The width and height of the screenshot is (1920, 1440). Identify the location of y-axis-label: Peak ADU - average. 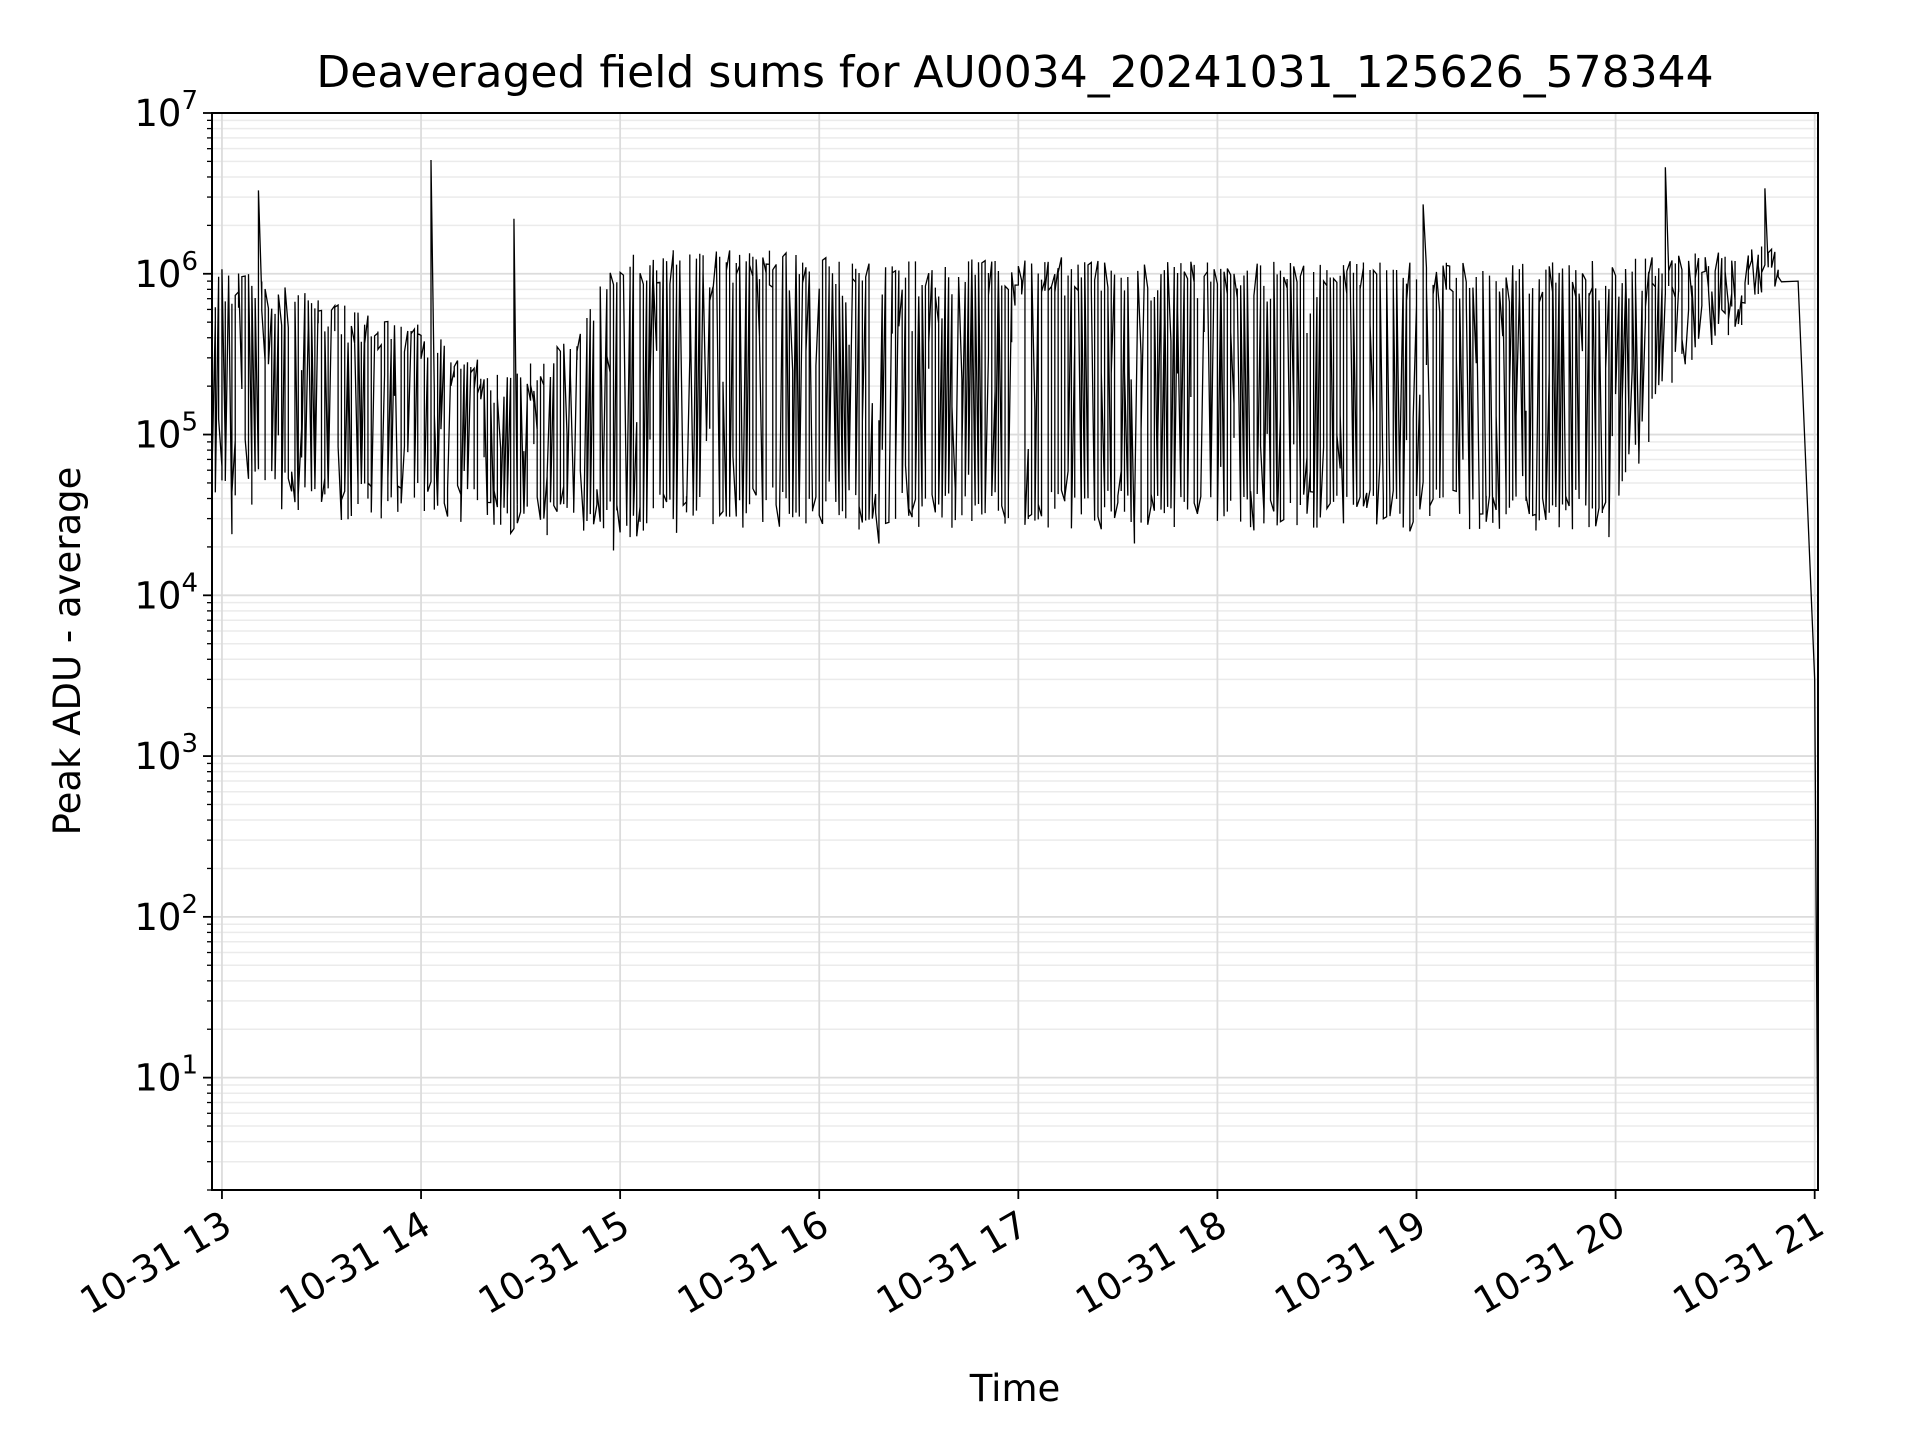
(67, 651).